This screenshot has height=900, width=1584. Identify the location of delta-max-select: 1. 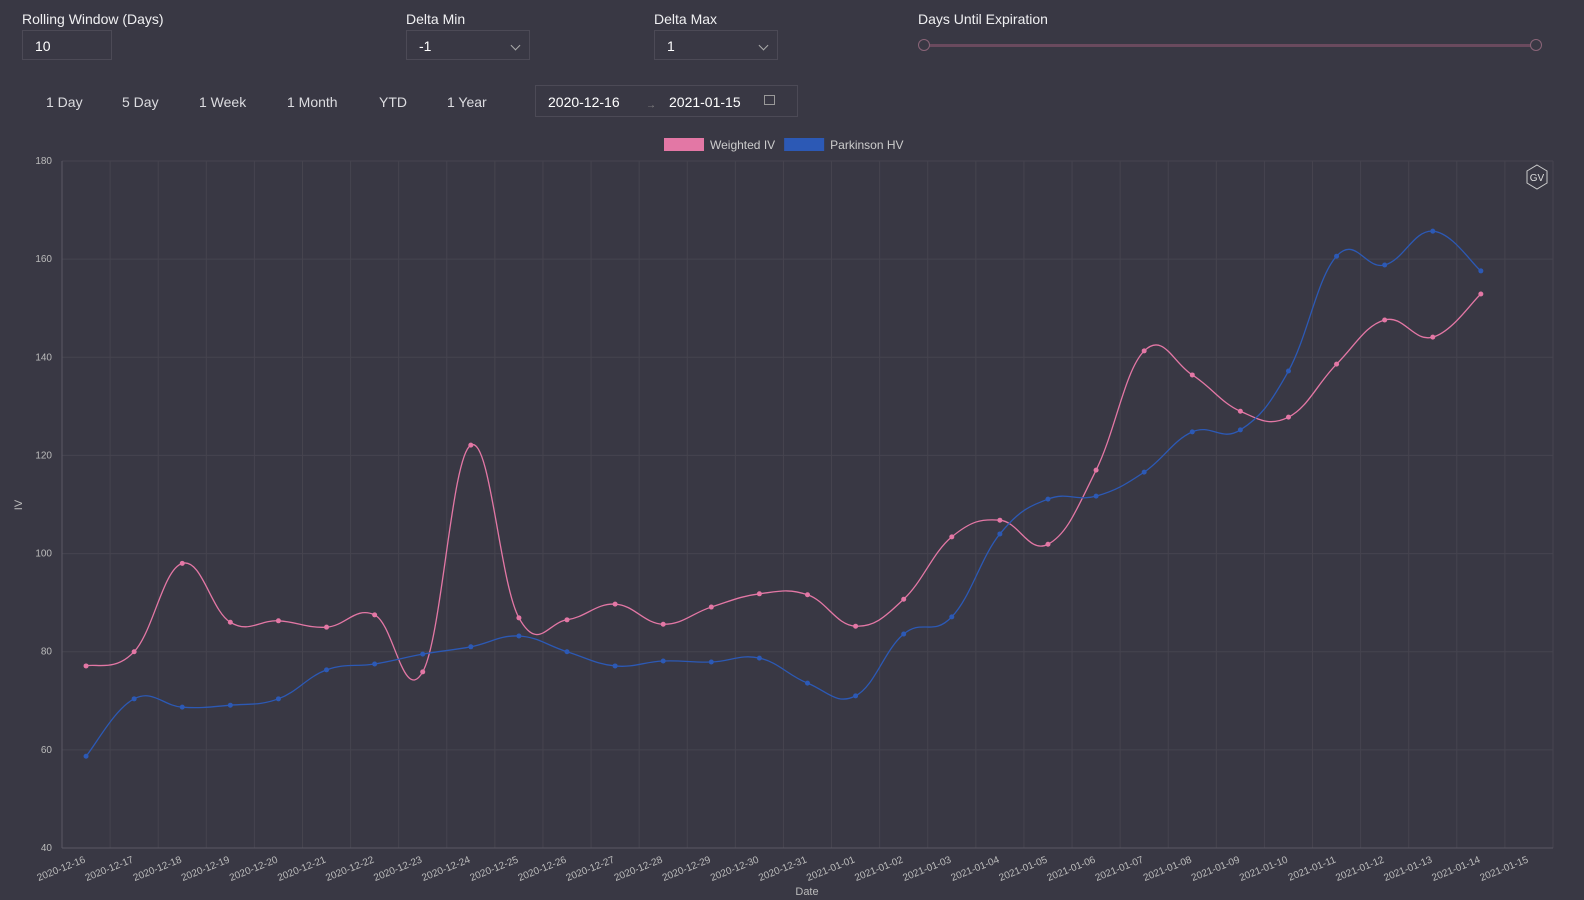
(716, 45).